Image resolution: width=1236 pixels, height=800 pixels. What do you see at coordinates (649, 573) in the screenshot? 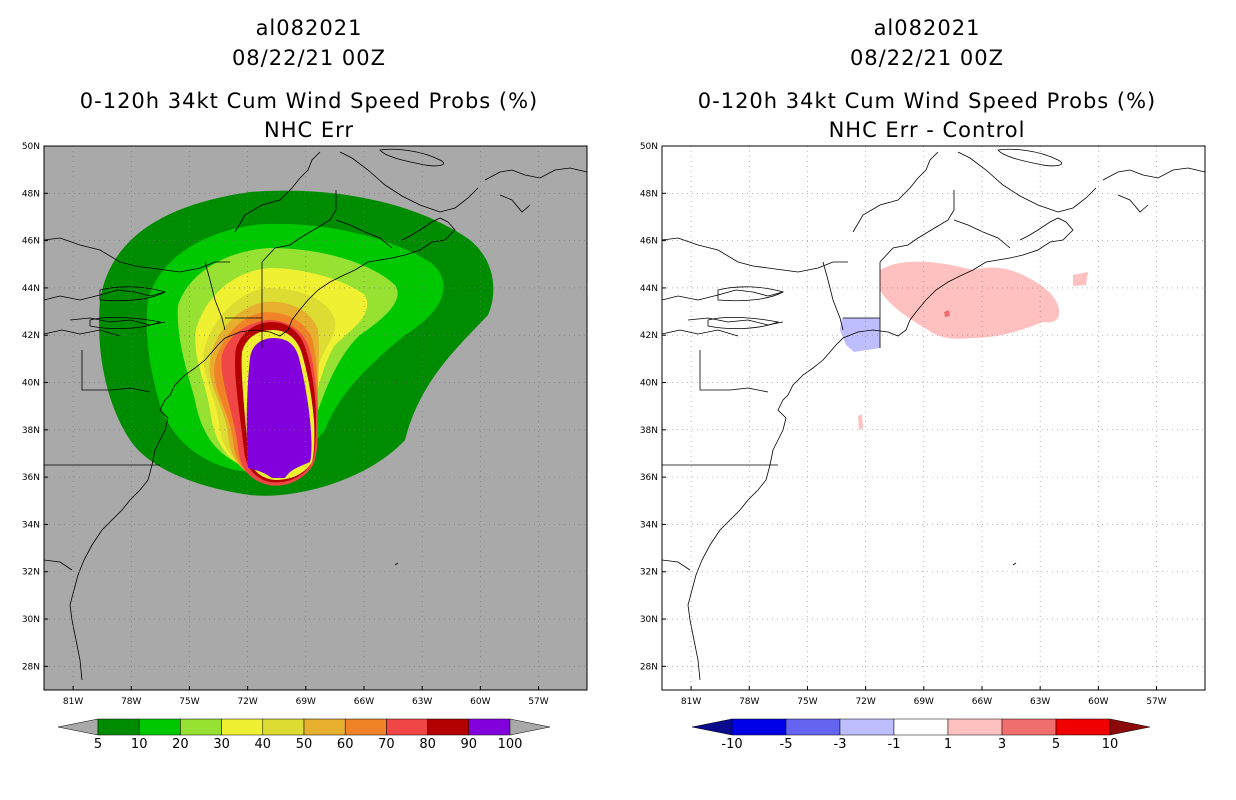
I see `lat-label: 32N` at bounding box center [649, 573].